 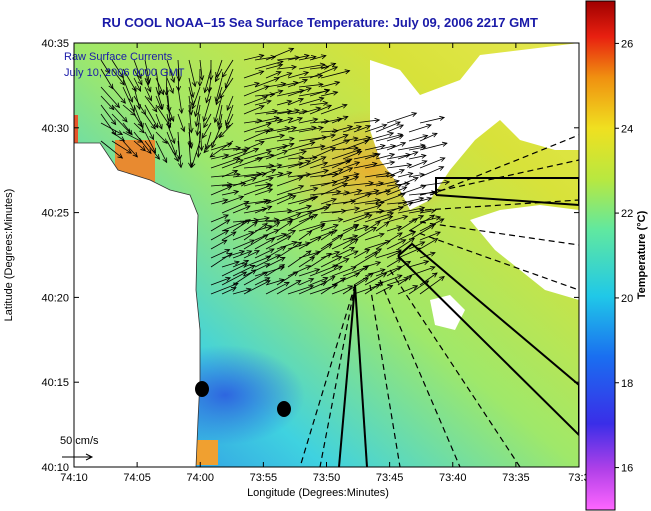 What do you see at coordinates (9, 255) in the screenshot?
I see `y-axis-label: Latitude (Degrees:Minutes)` at bounding box center [9, 255].